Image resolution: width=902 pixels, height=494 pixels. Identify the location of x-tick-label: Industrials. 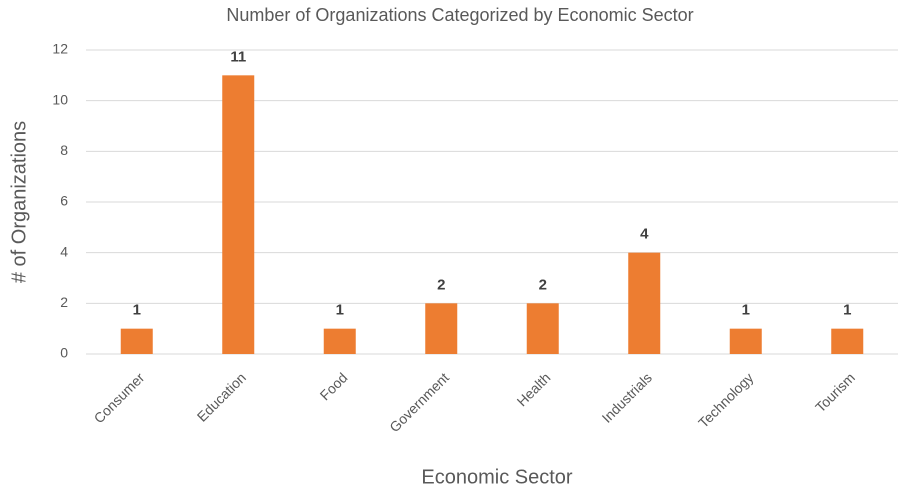
(627, 397).